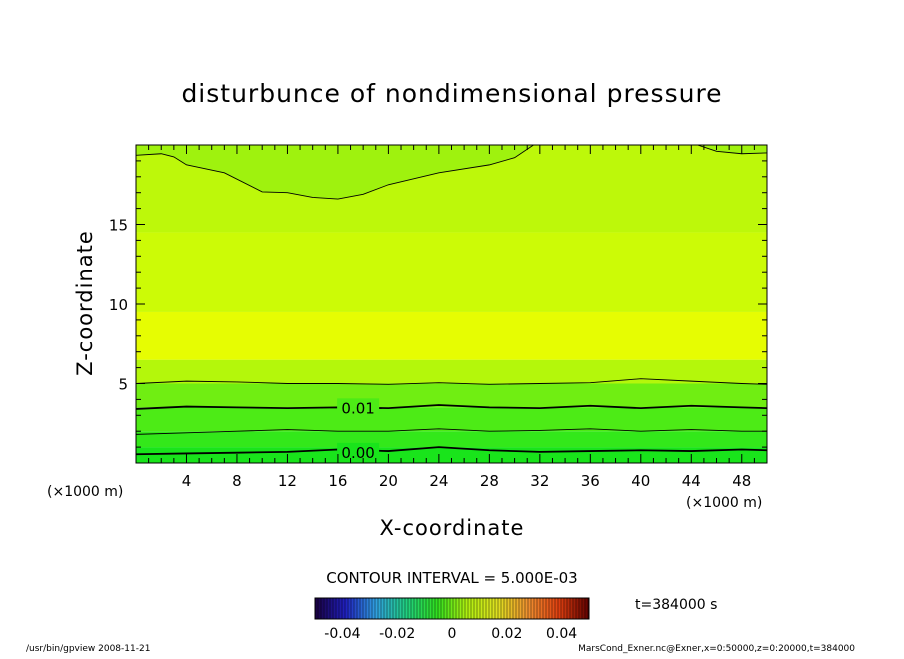 This screenshot has width=904, height=659. Describe the element at coordinates (506, 634) in the screenshot. I see `colorbar-tick-label: 0.02` at that location.